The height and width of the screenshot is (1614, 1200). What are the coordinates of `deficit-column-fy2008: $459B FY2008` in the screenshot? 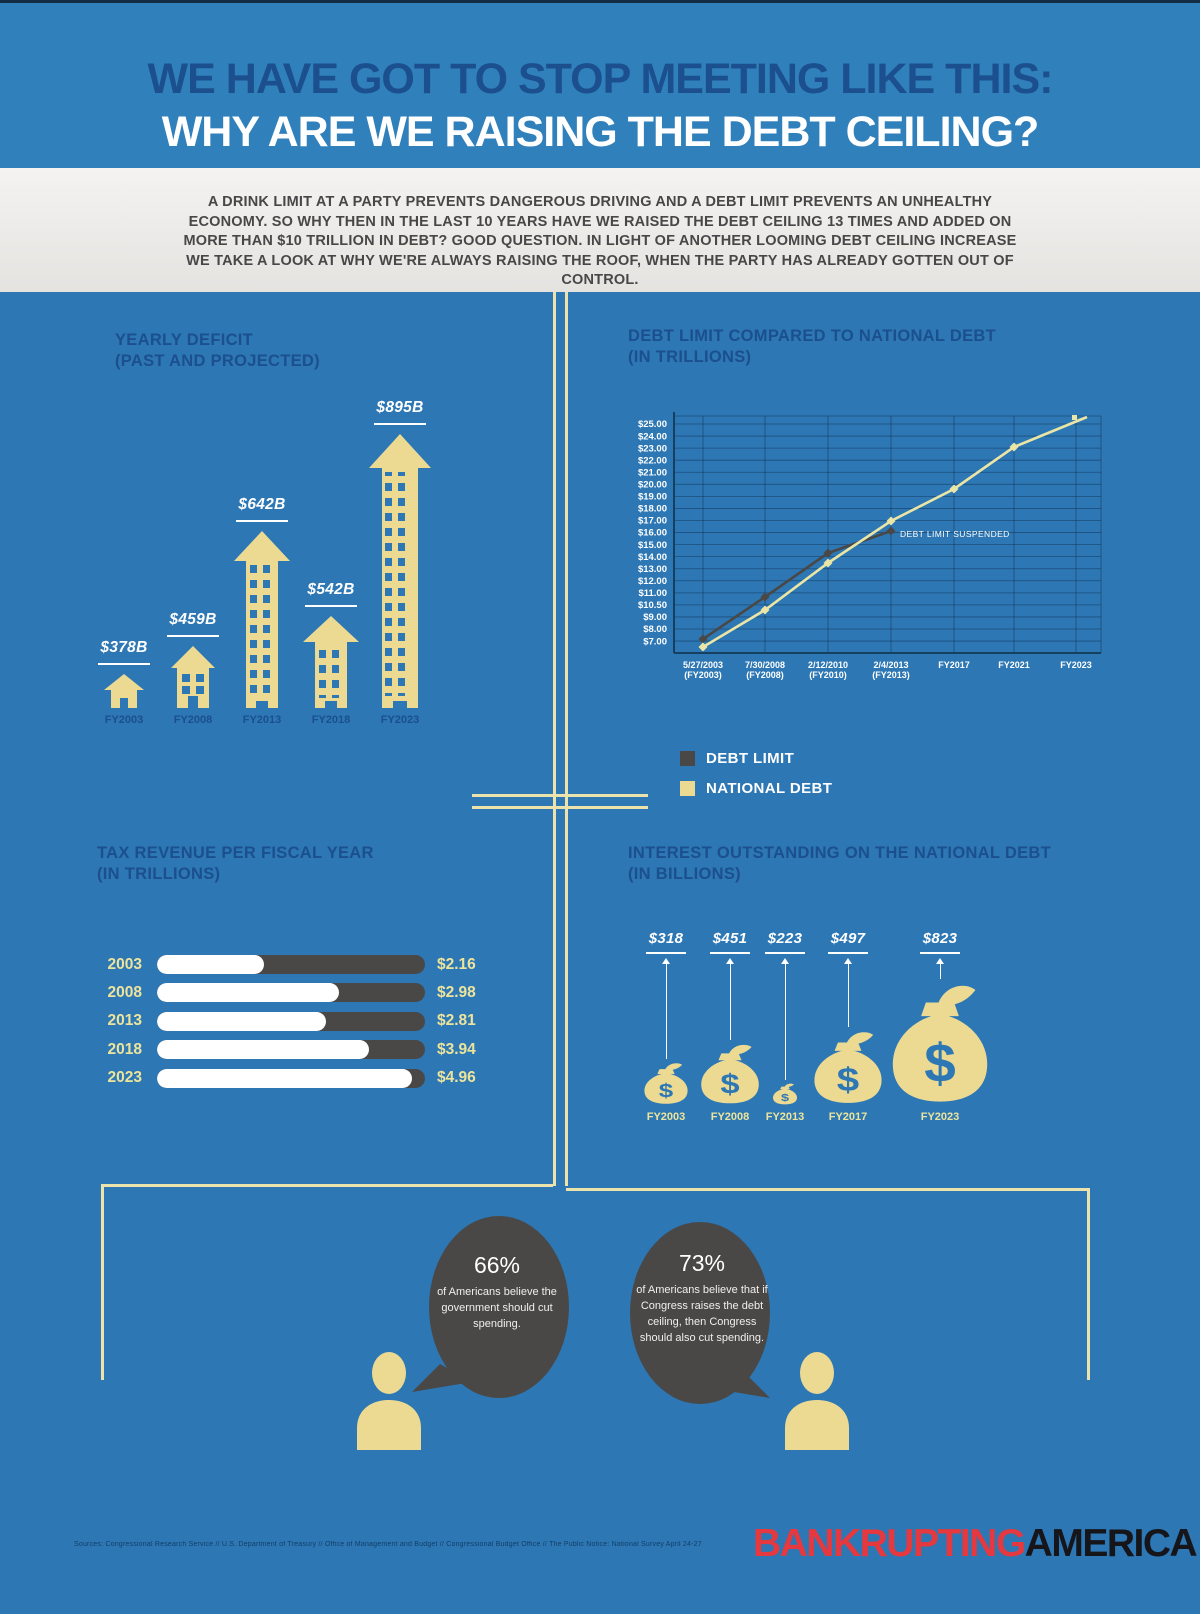 It's located at (193, 668).